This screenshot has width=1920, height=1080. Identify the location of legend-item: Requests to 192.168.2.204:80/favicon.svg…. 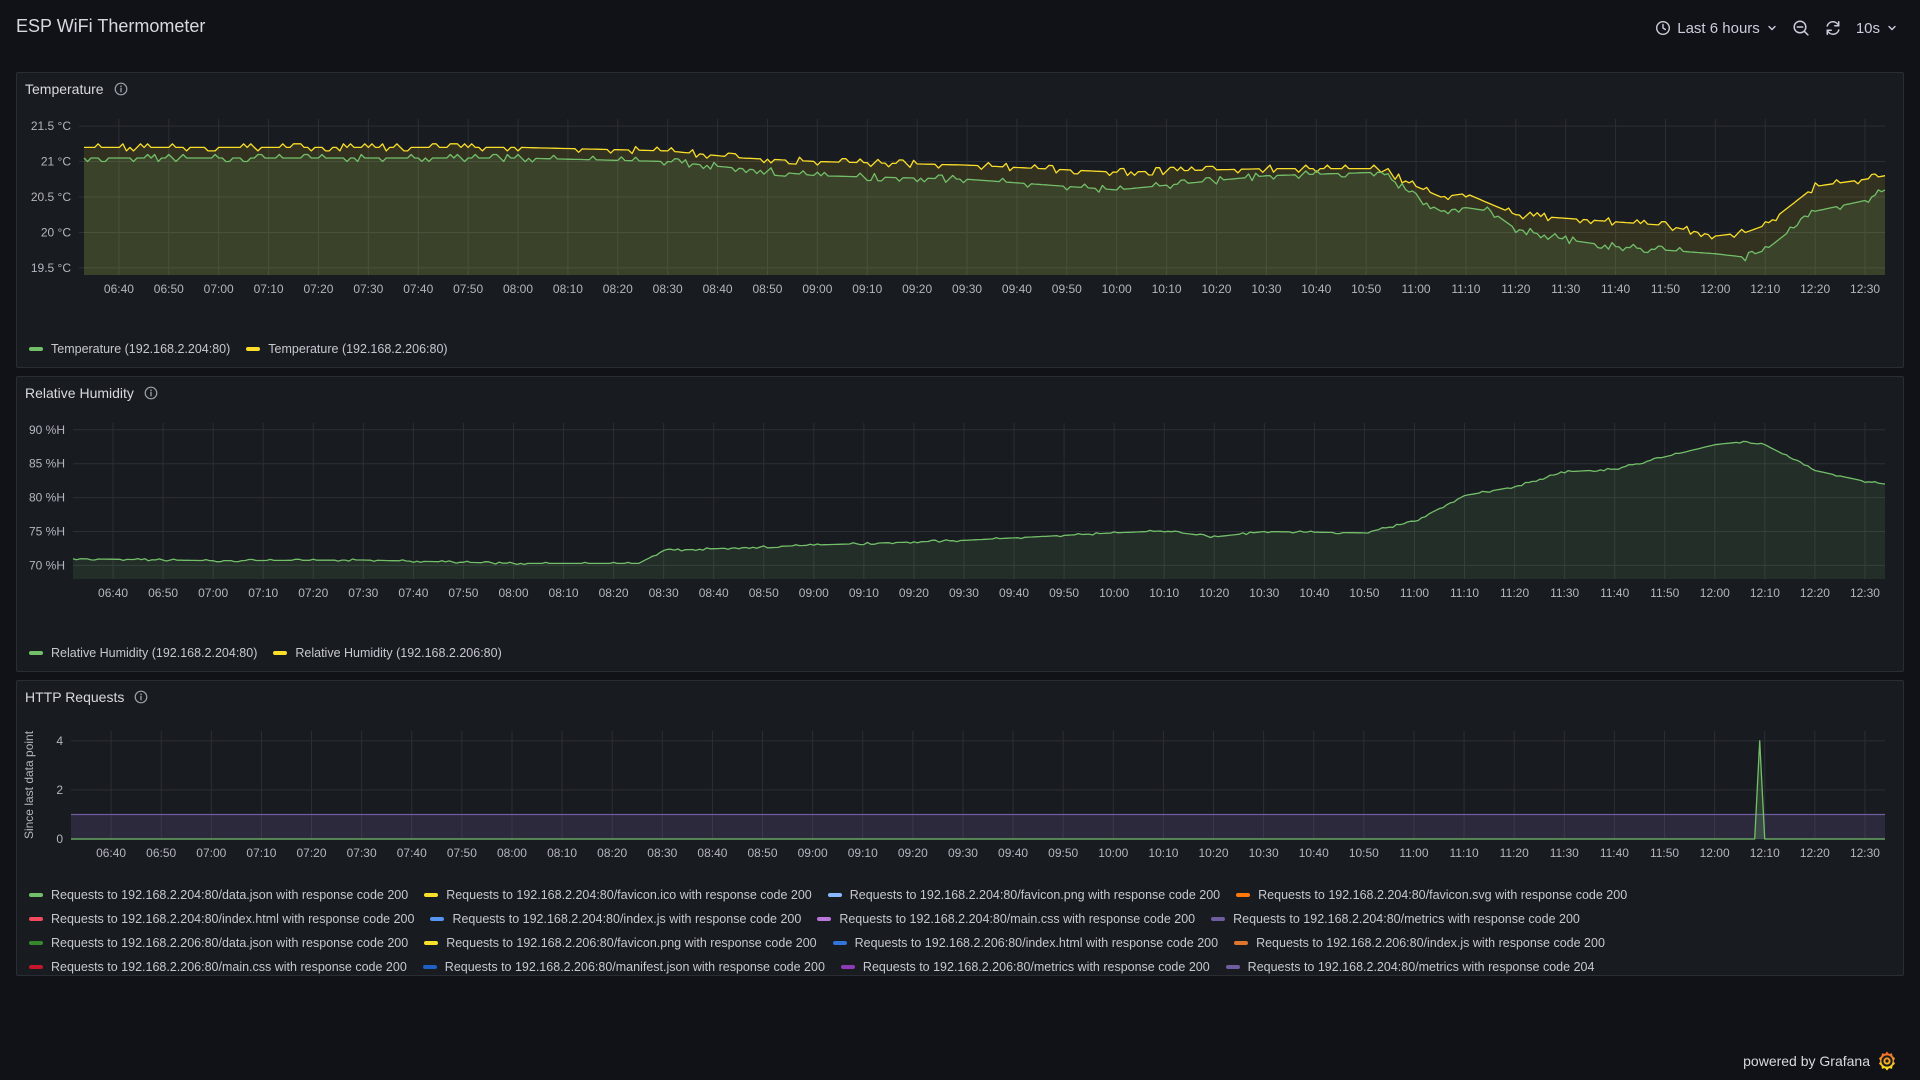
(1431, 895).